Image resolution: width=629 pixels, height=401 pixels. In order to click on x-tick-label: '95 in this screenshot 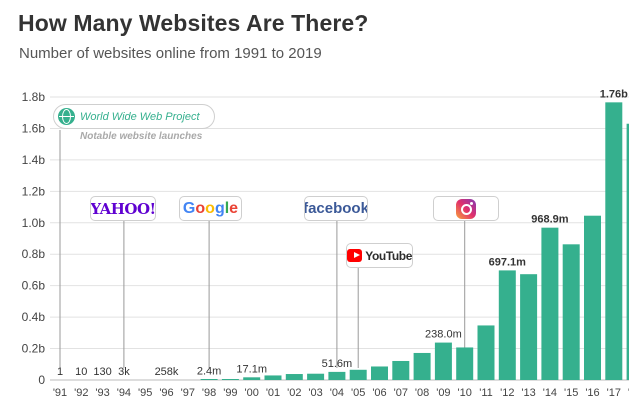, I will do `click(145, 393)`.